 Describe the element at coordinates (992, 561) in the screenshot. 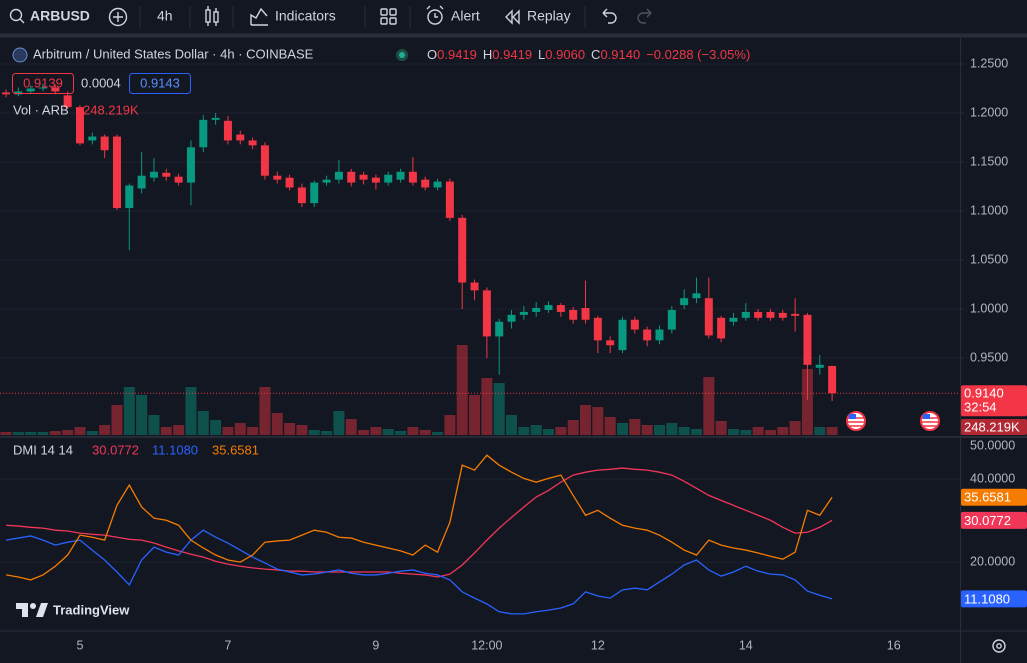

I see `y-tick-label: 20.0000` at that location.